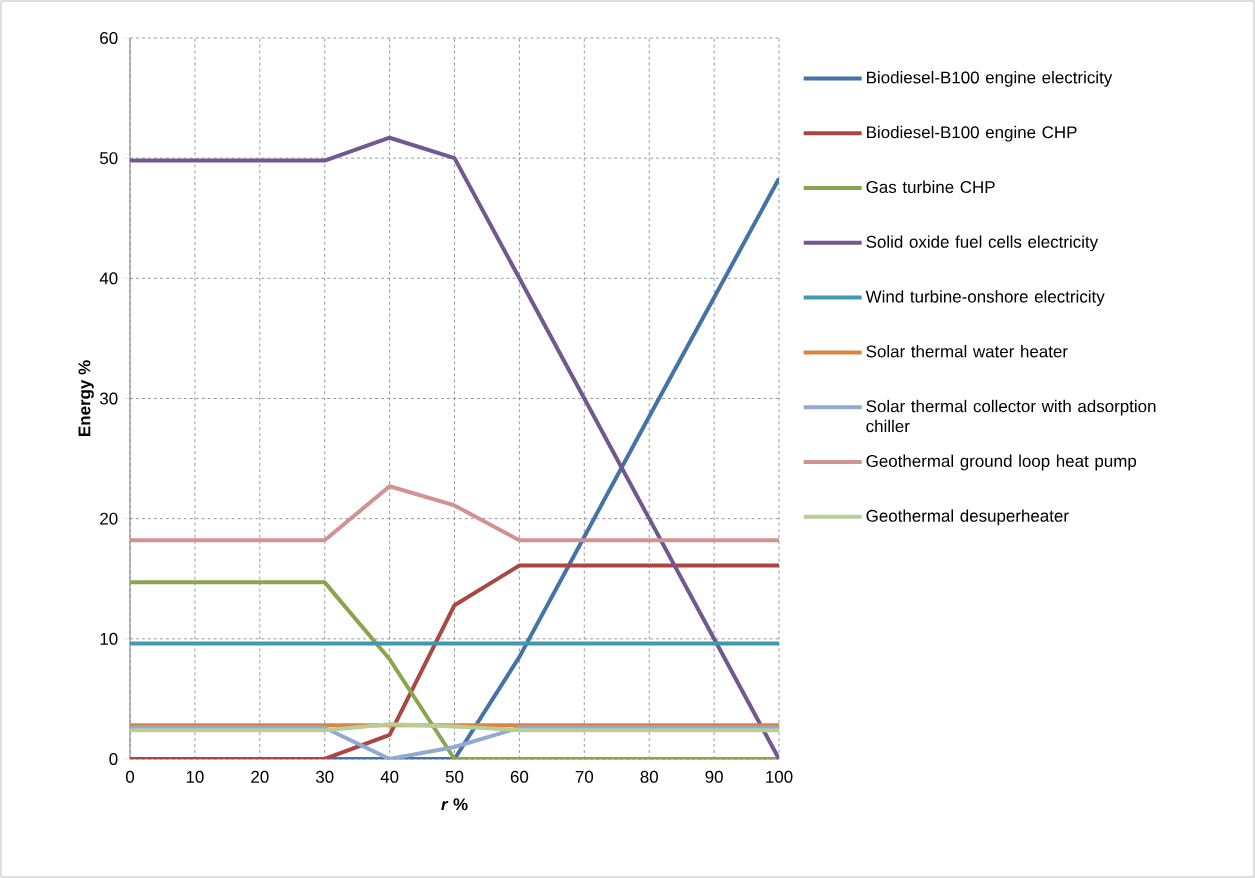  What do you see at coordinates (1011, 416) in the screenshot?
I see `legend-label: Solar thermal collector with adsorption chiller` at bounding box center [1011, 416].